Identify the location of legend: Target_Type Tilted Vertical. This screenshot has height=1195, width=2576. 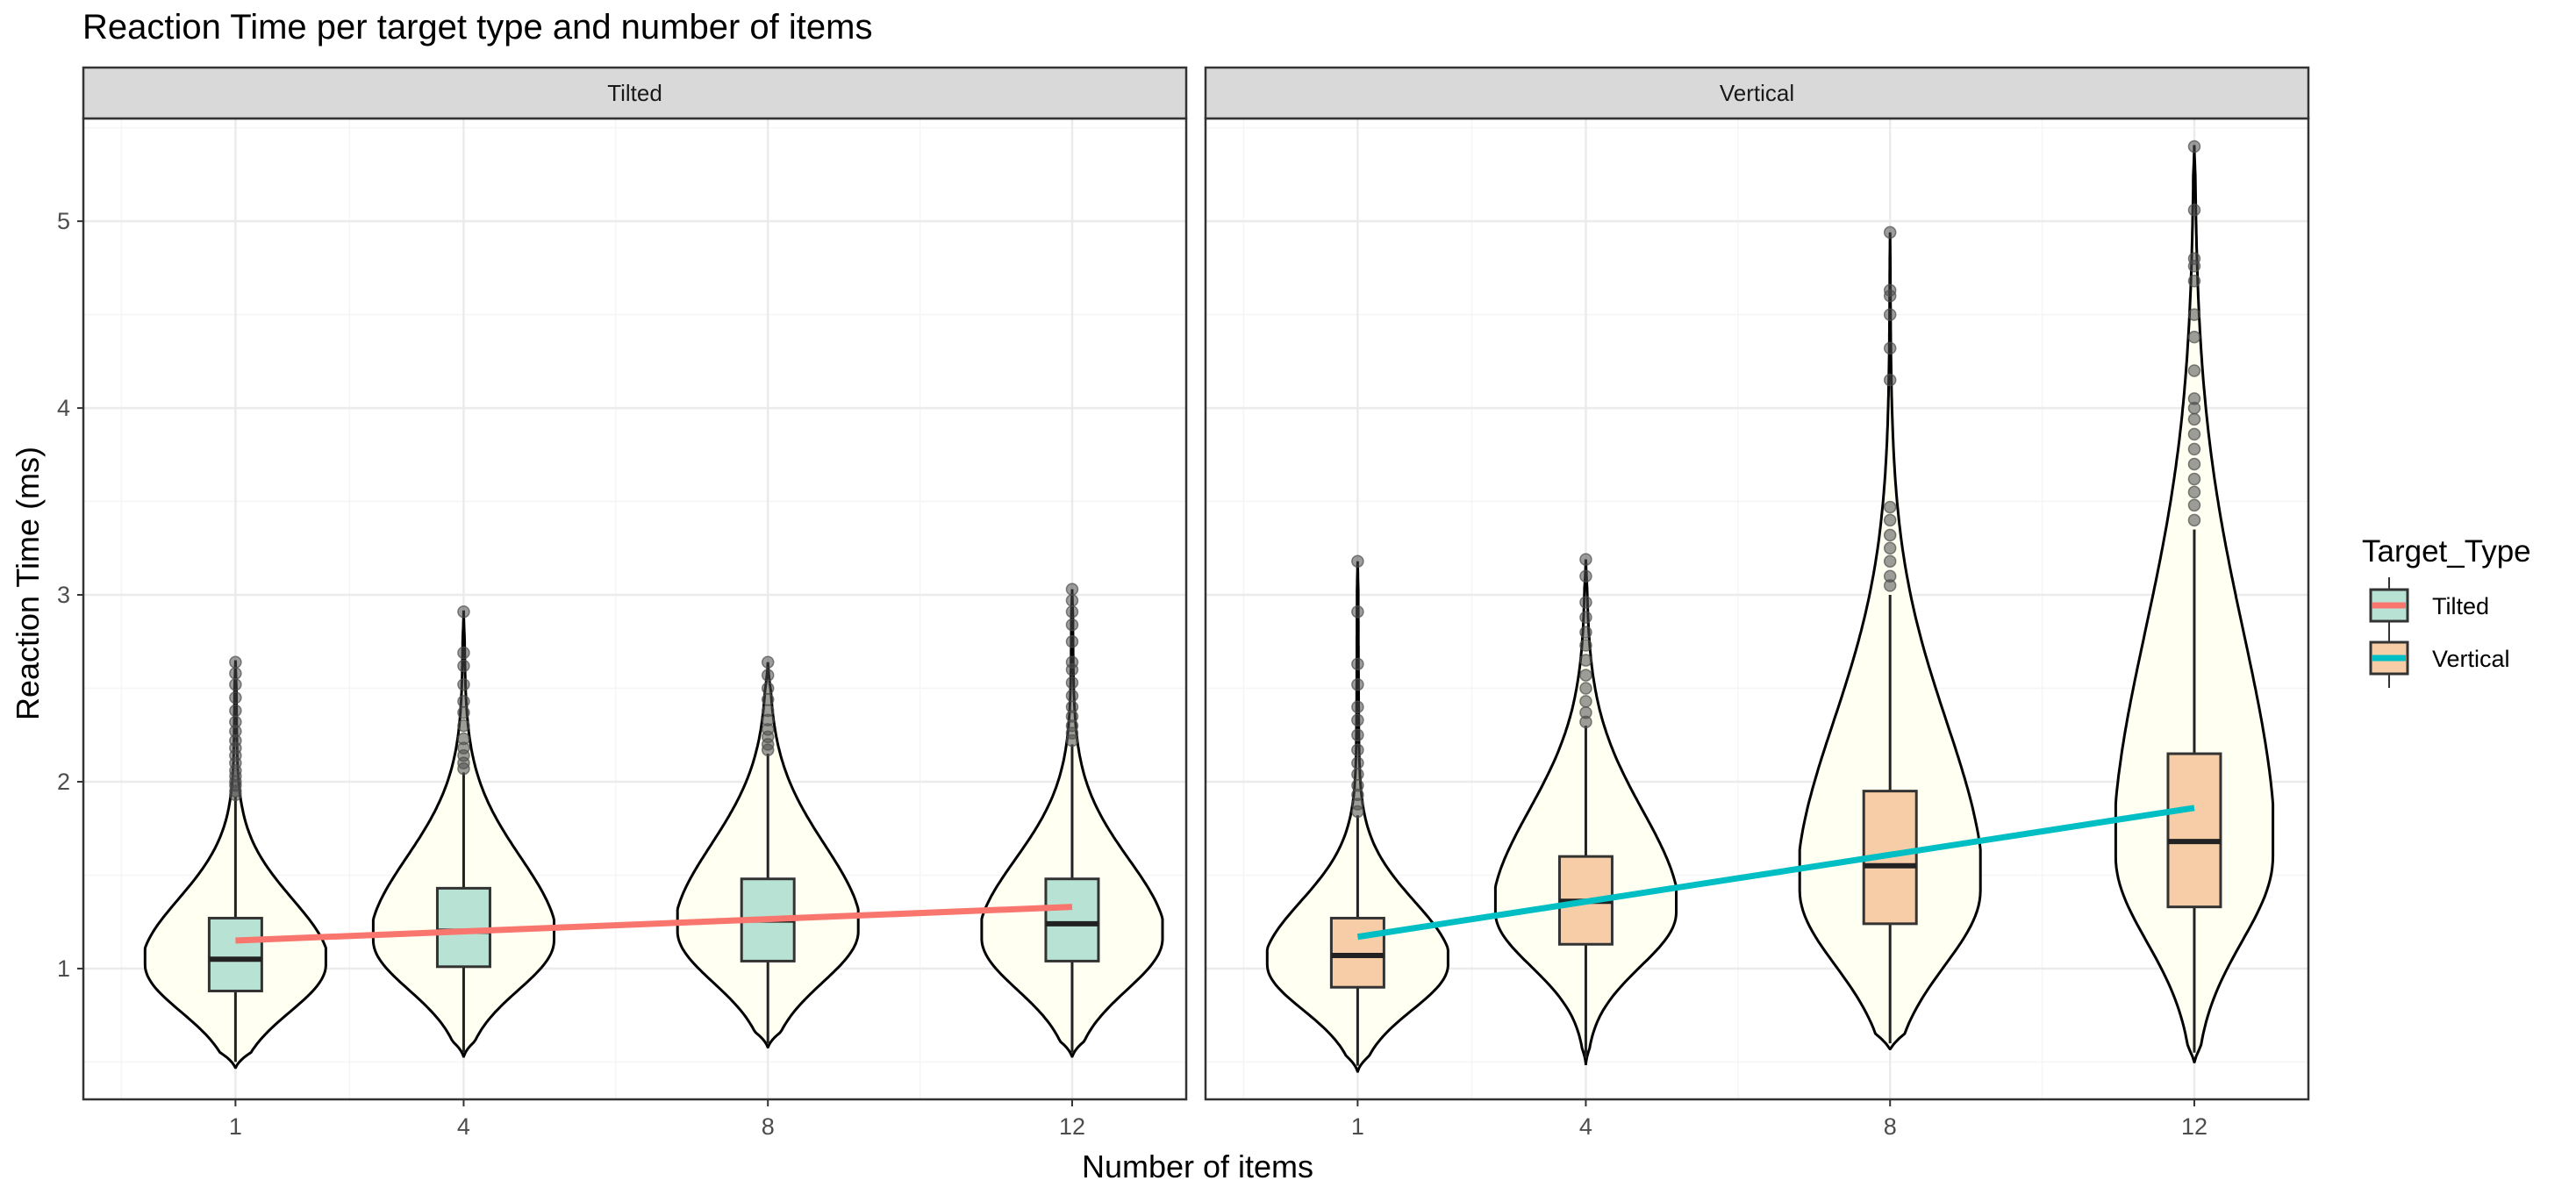
(2446, 611).